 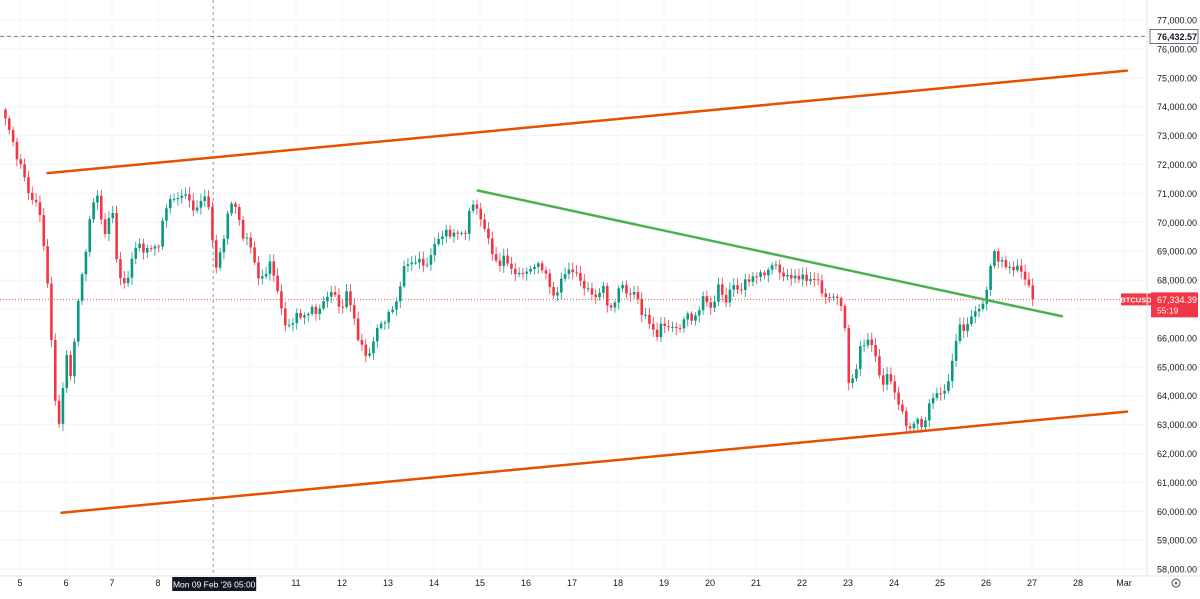 I want to click on descending-trendline-line, so click(x=770, y=253).